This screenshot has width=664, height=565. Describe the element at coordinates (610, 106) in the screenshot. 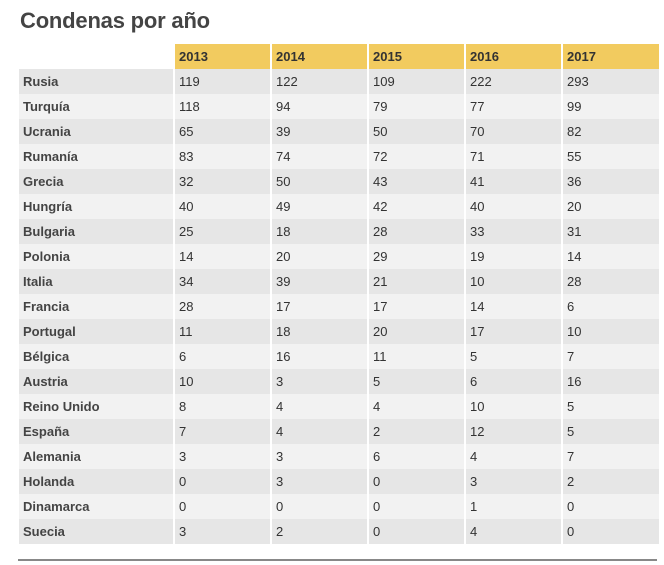

I see `value-cell: 99` at that location.